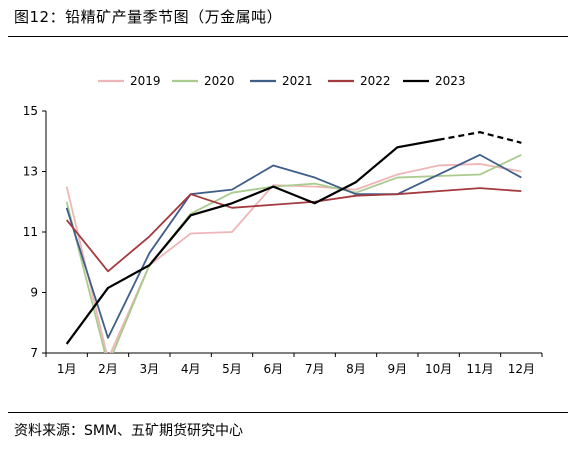 The width and height of the screenshot is (576, 450). I want to click on legend-label-2022: 2022, so click(375, 81).